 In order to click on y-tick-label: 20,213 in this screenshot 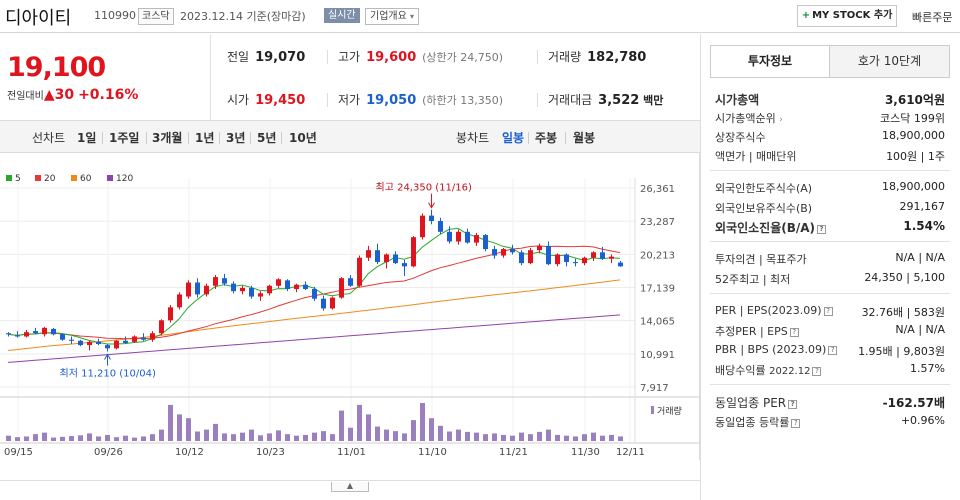, I will do `click(657, 255)`.